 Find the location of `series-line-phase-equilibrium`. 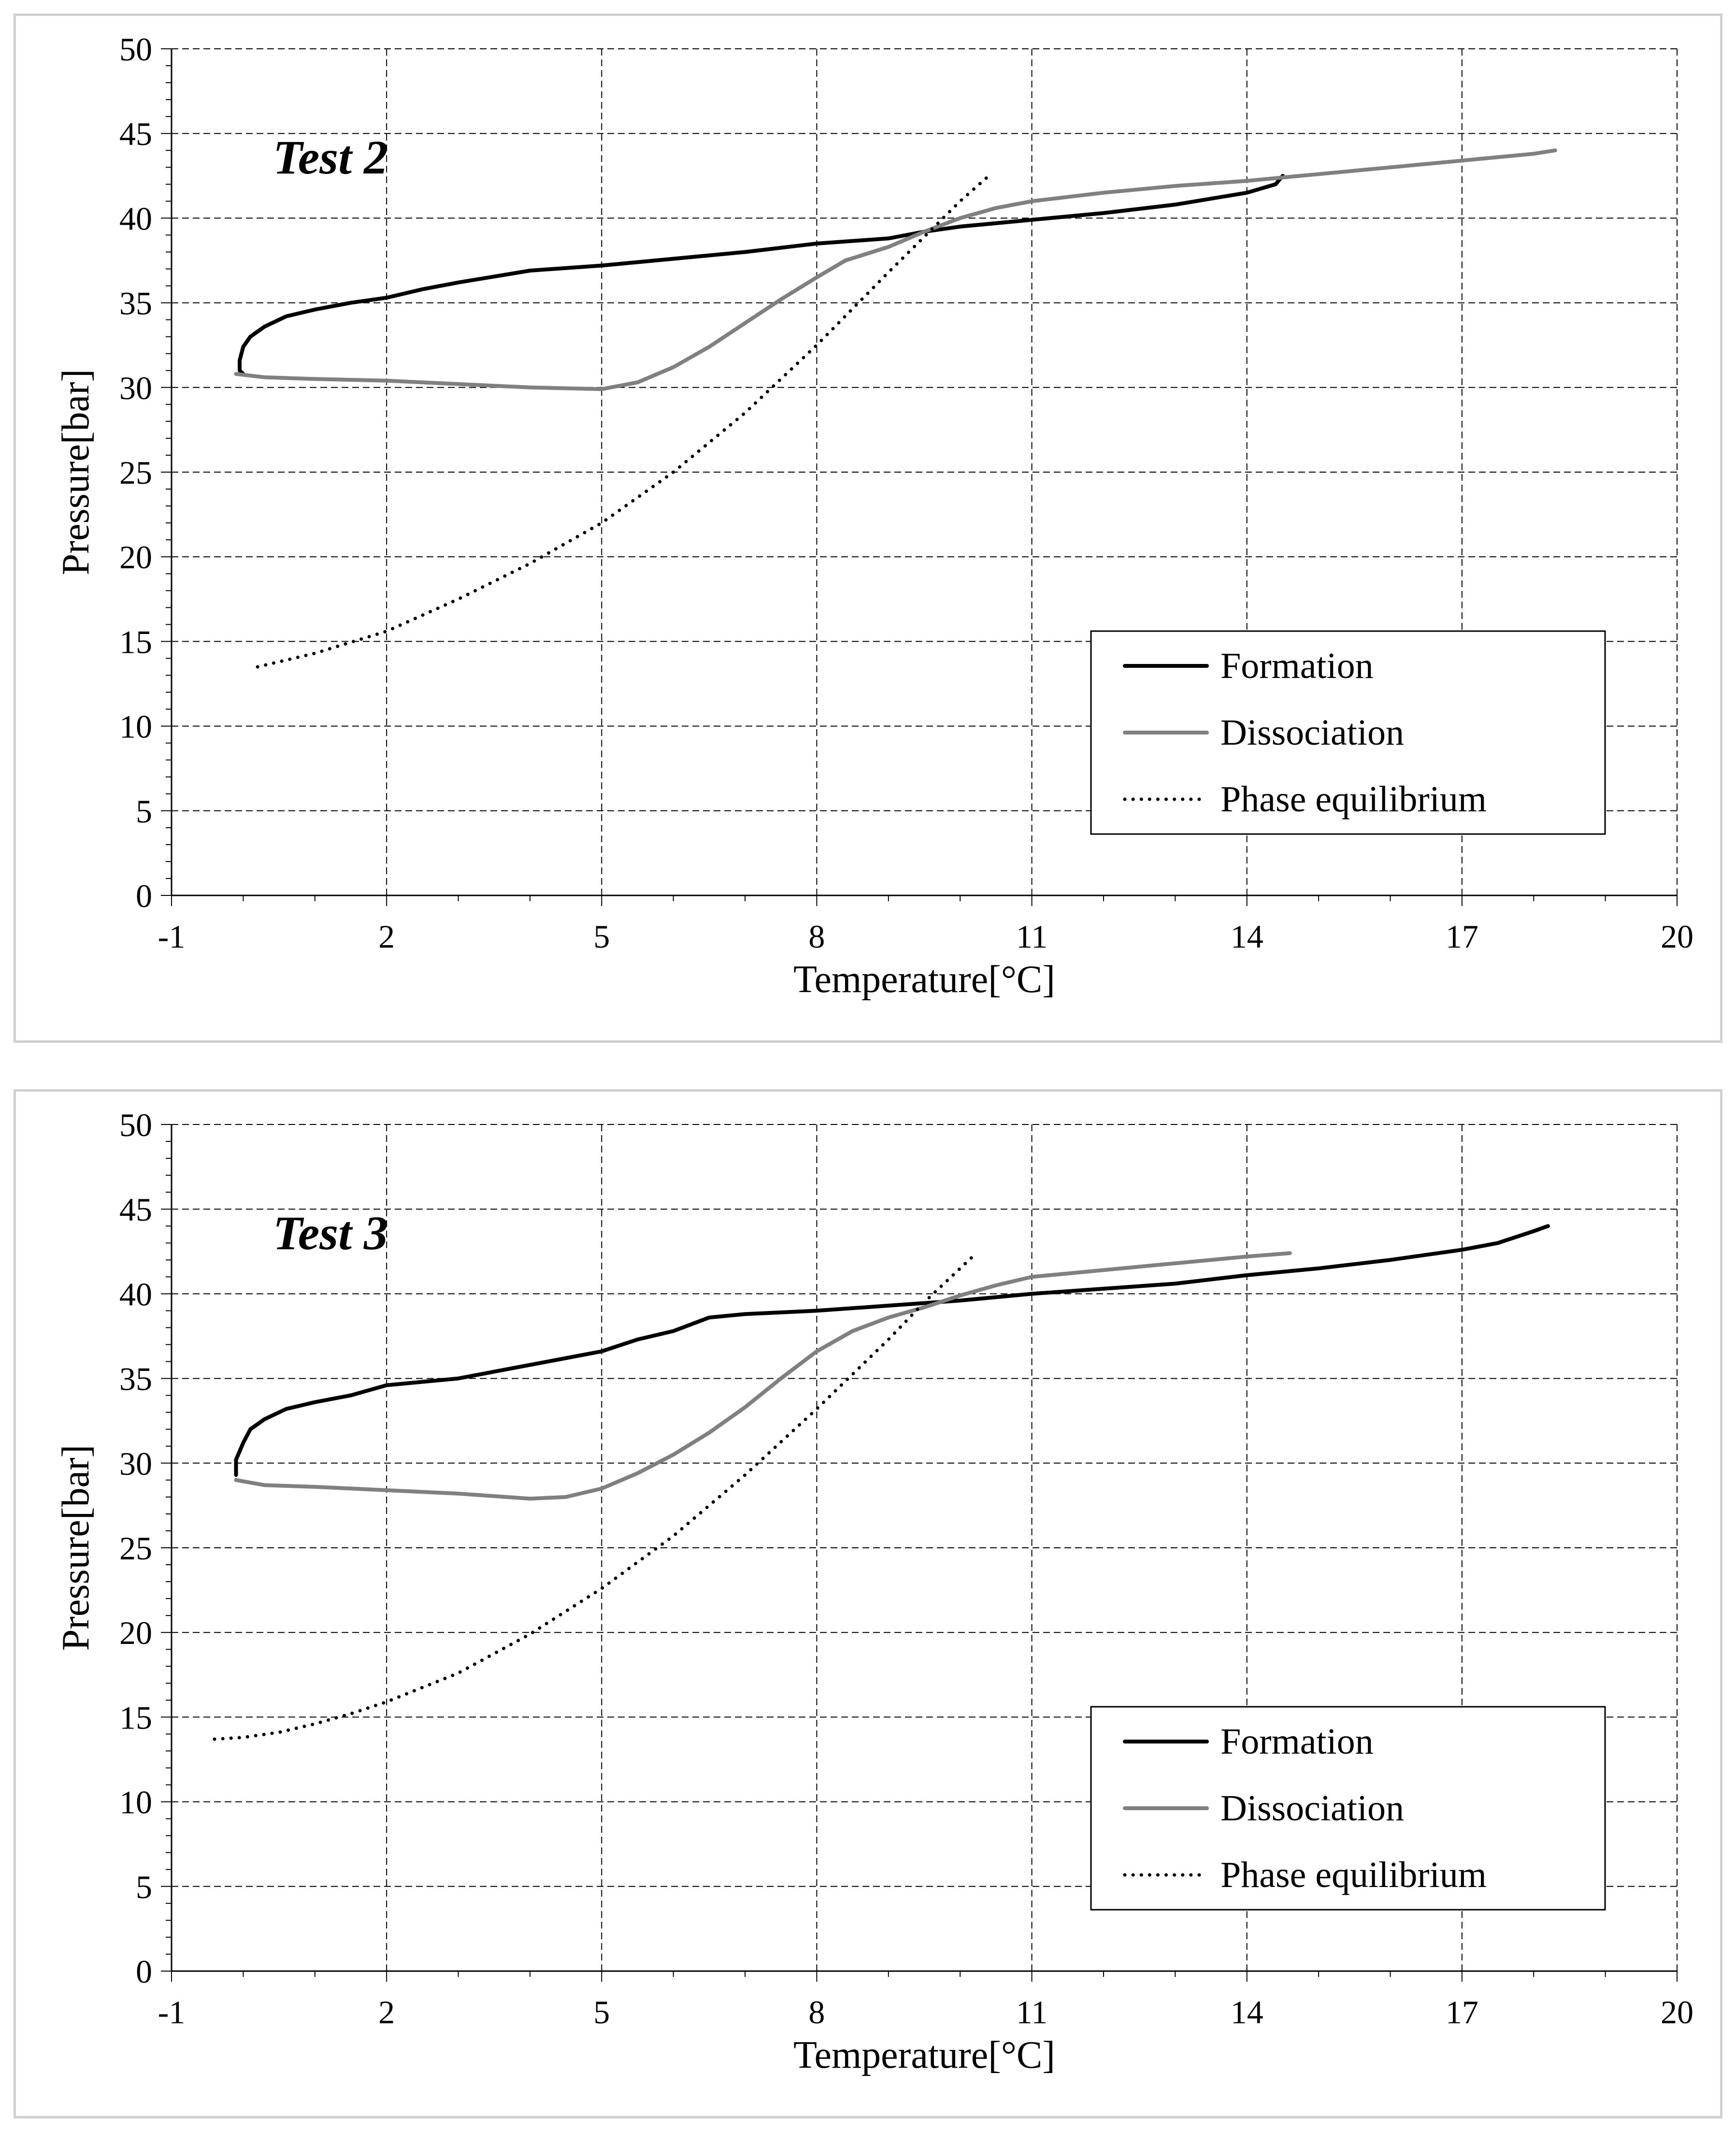

series-line-phase-equilibrium is located at coordinates (594, 1497).